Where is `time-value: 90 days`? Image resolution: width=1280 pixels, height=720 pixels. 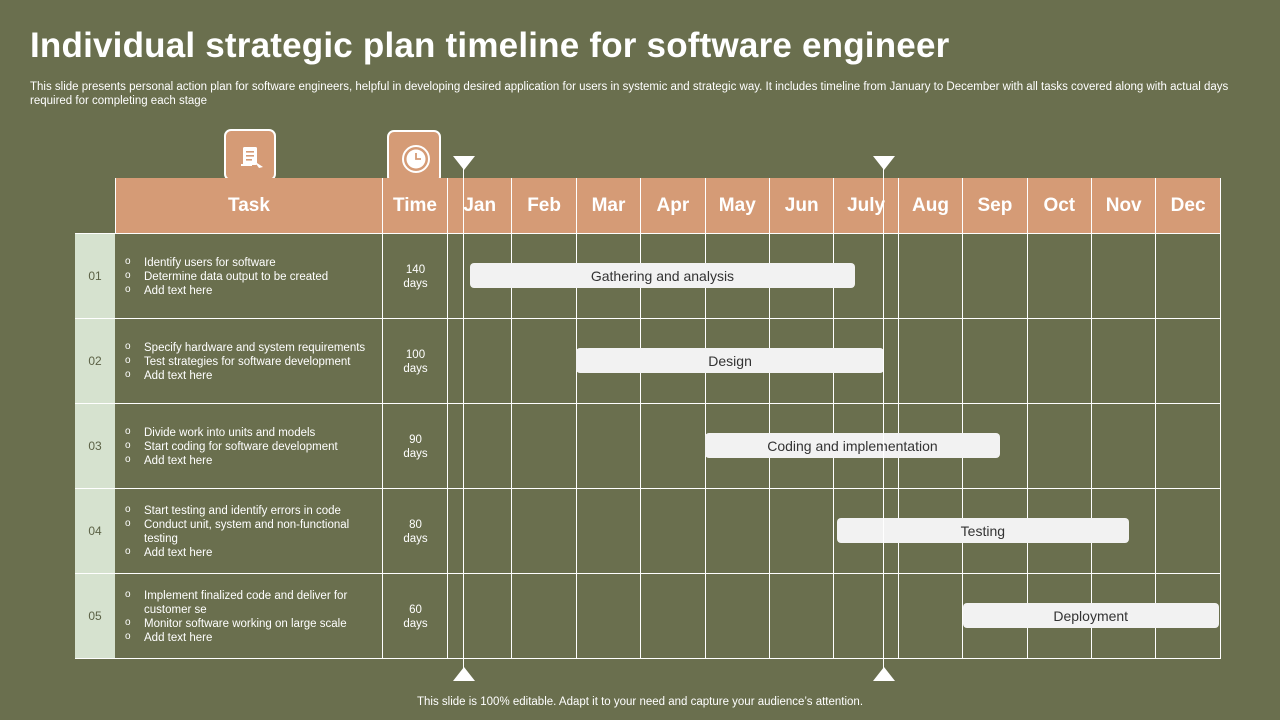
time-value: 90 days is located at coordinates (415, 447).